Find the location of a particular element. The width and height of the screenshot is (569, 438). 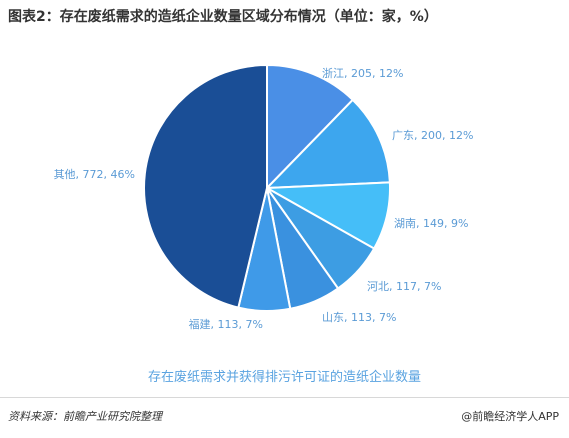

slice-label-7: 其他, 772, 46% is located at coordinates (94, 174).